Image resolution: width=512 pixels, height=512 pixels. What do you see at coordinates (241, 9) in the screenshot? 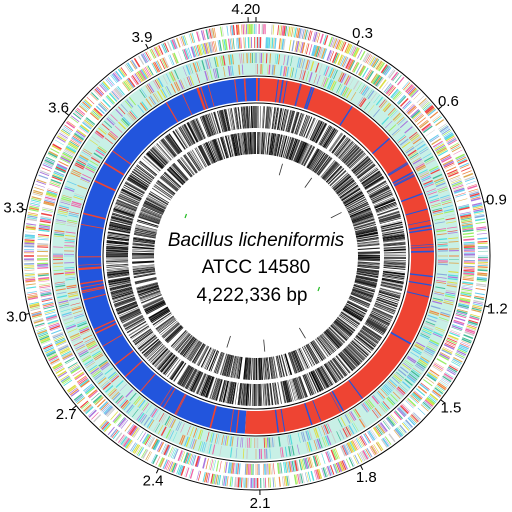
I see `scale-tick-label: 4.2` at bounding box center [241, 9].